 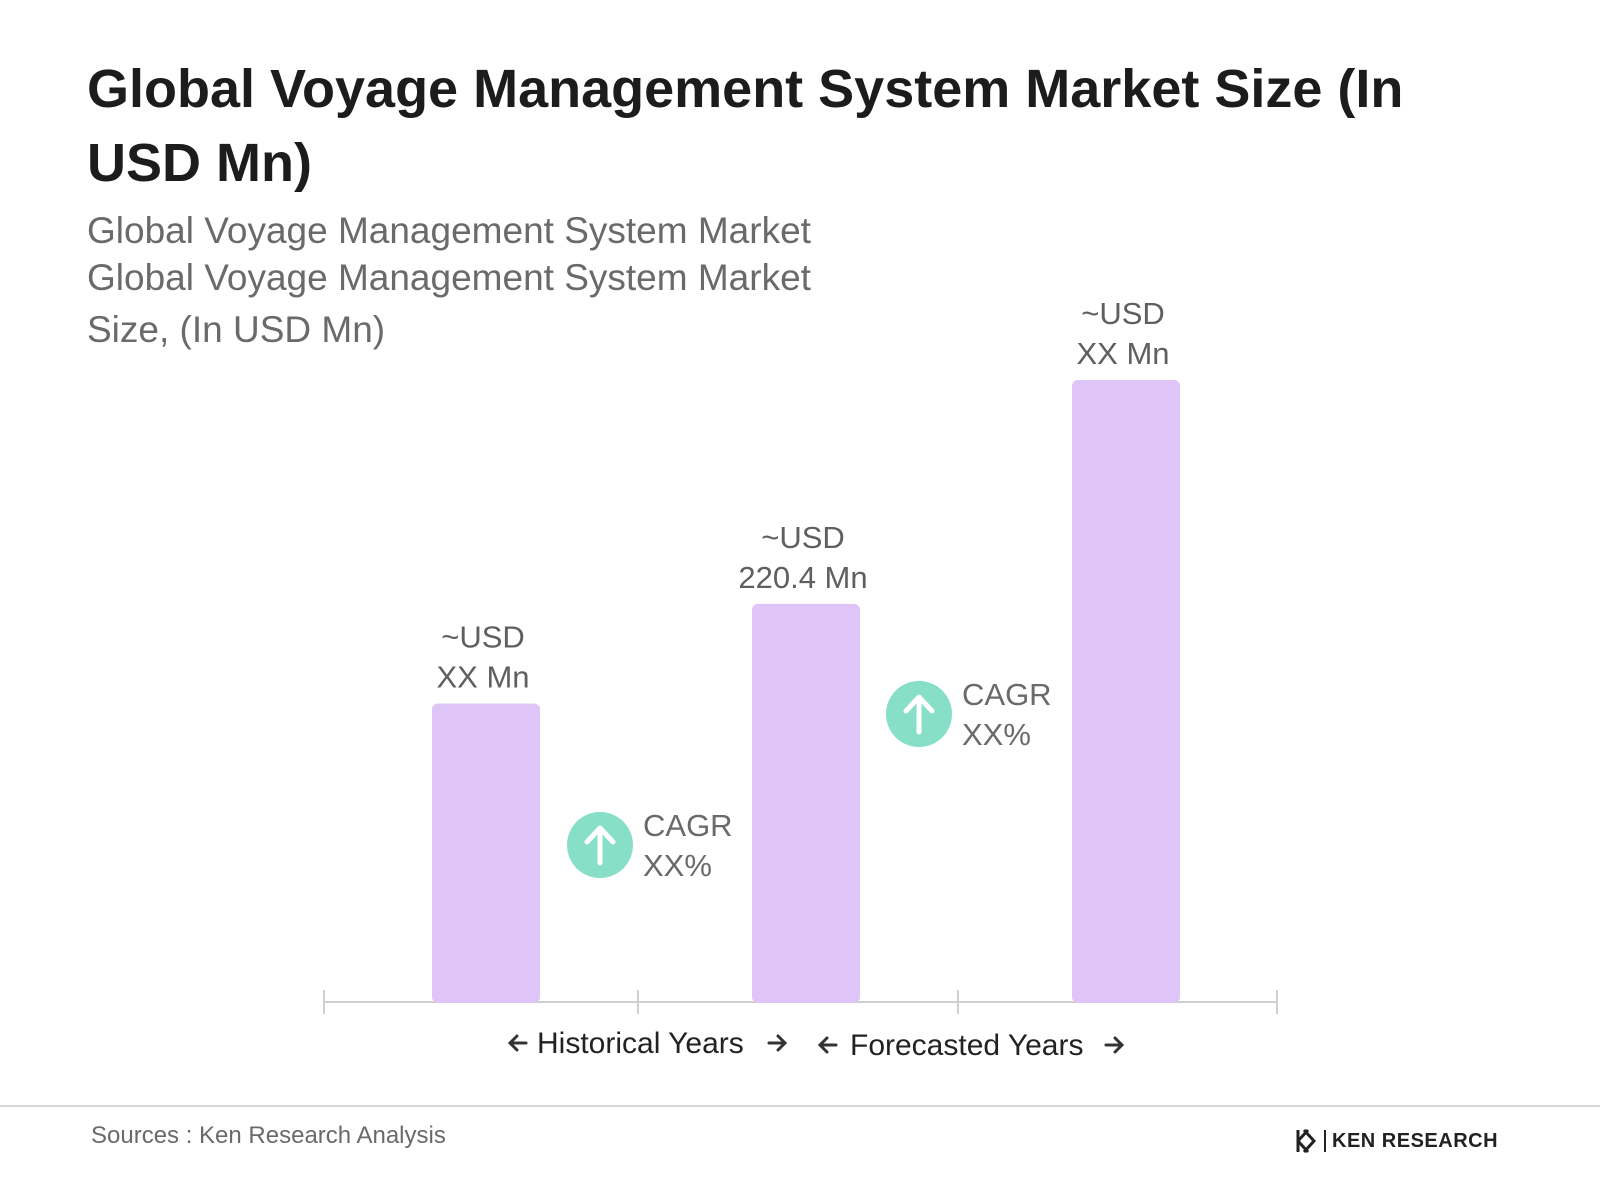 I want to click on subtitle-line: Size, (In USD Mn), so click(x=236, y=329).